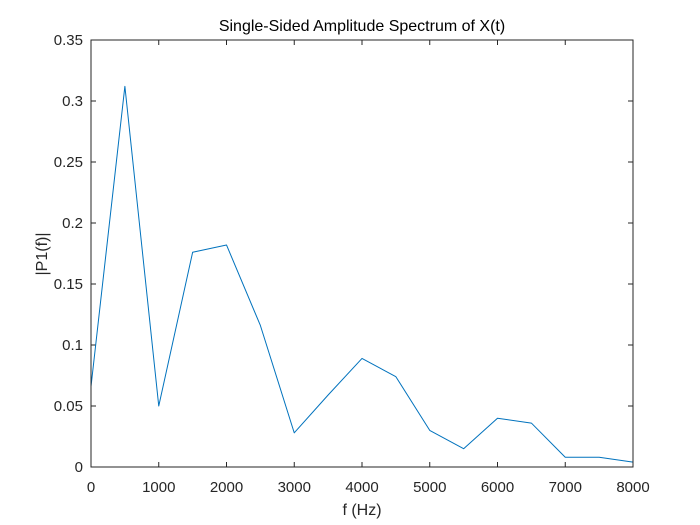 This screenshot has width=700, height=525. I want to click on x-tick-label: 5000, so click(429, 487).